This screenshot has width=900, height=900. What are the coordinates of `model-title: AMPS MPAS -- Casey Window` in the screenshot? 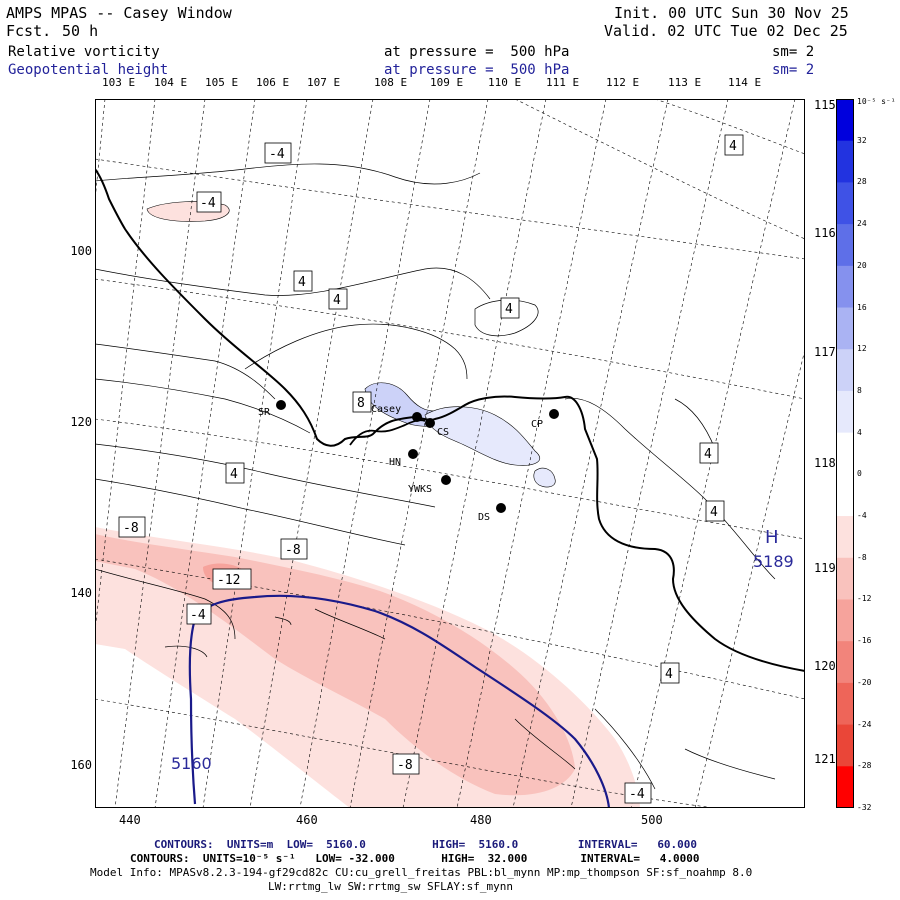 It's located at (119, 13).